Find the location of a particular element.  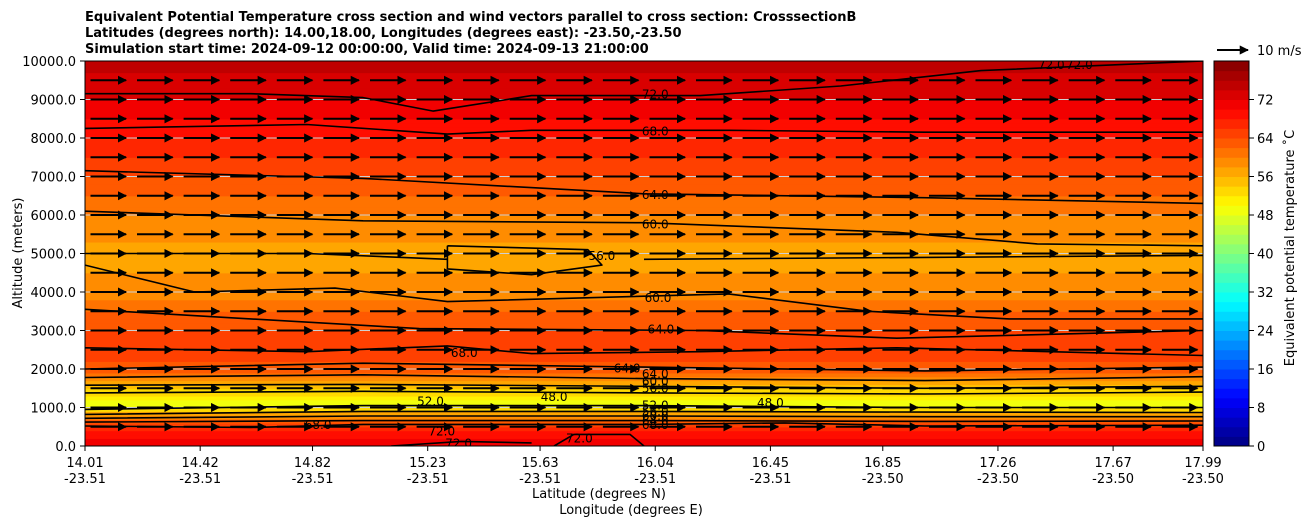

contour-label: 52.0 is located at coordinates (655, 406).